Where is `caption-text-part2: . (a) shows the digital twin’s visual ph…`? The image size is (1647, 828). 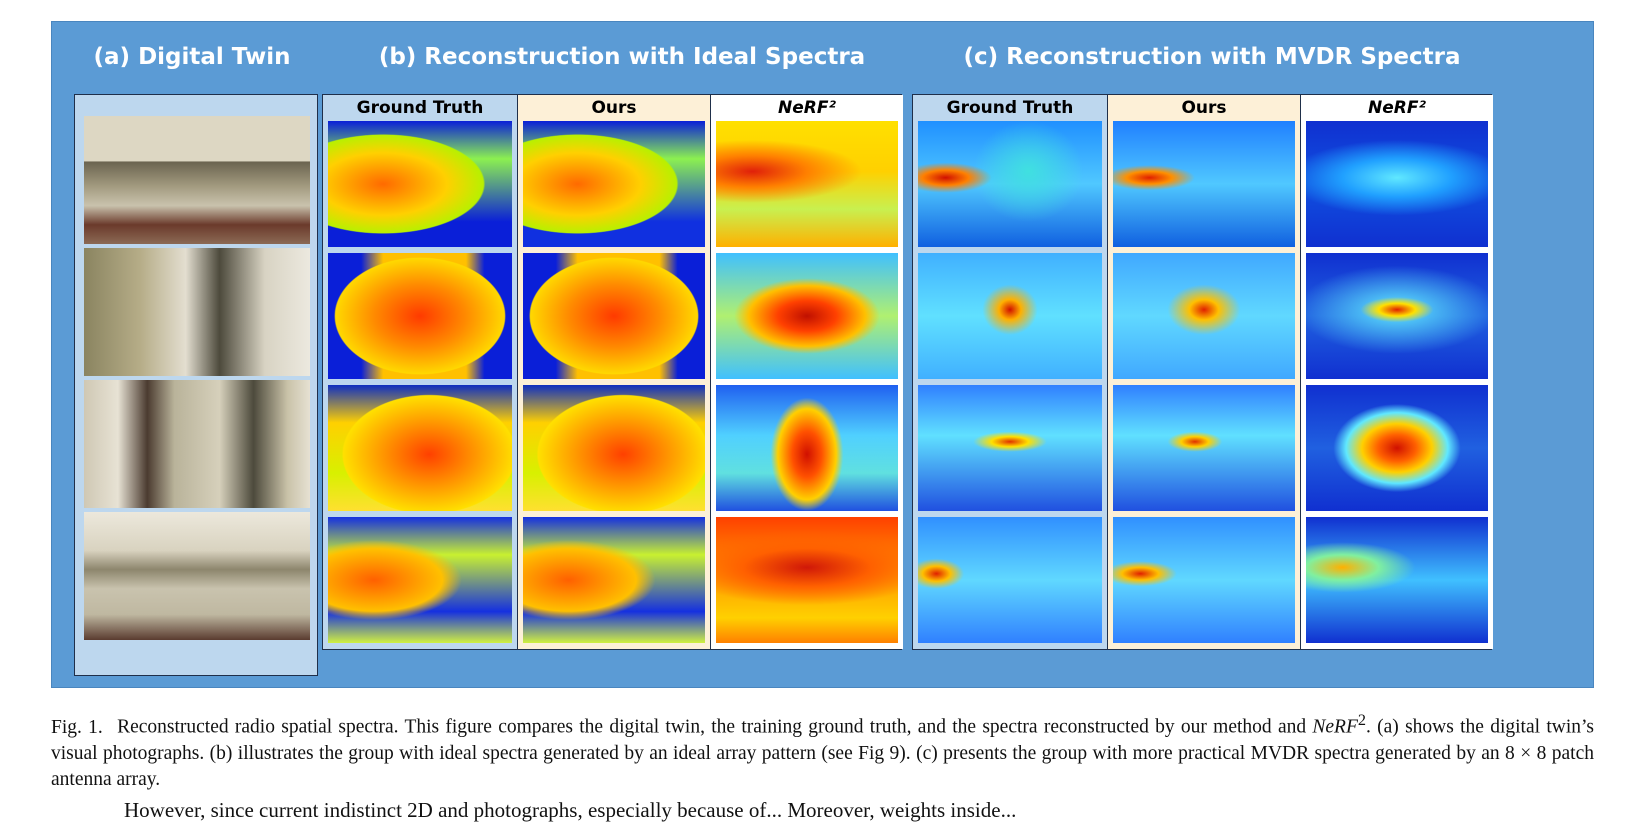 caption-text-part2: . (a) shows the digital twin’s visual ph… is located at coordinates (822, 753).